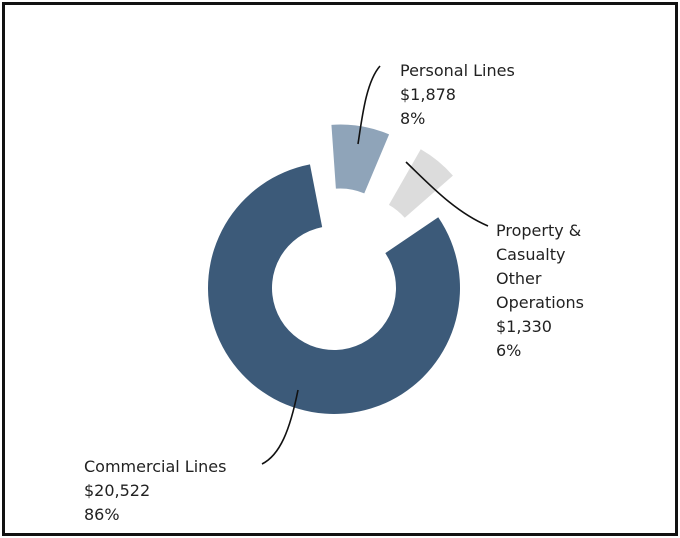  What do you see at coordinates (102, 514) in the screenshot?
I see `label-percent: 86%` at bounding box center [102, 514].